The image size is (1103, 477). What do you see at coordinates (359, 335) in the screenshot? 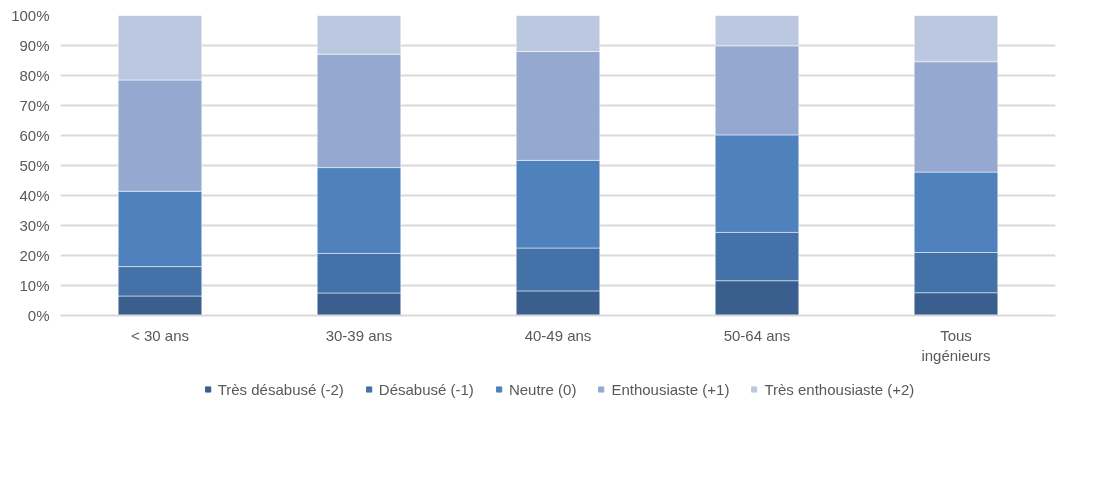
I see `x-tick-label: 30-39 ans` at bounding box center [359, 335].